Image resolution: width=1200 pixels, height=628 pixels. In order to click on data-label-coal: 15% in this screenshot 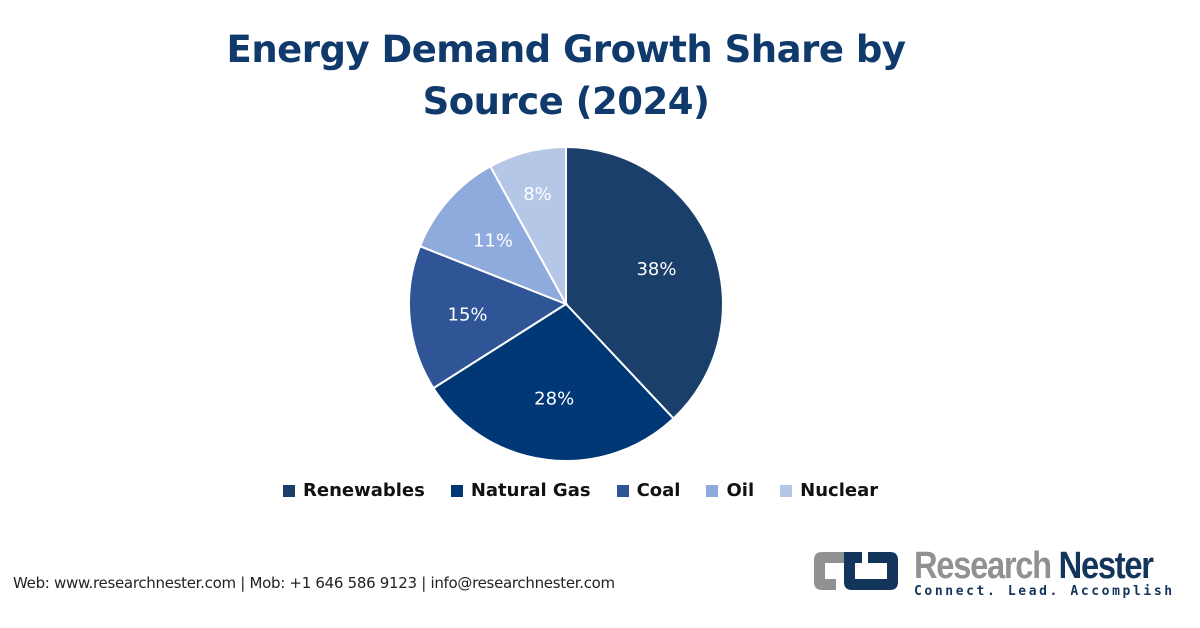, I will do `click(468, 314)`.